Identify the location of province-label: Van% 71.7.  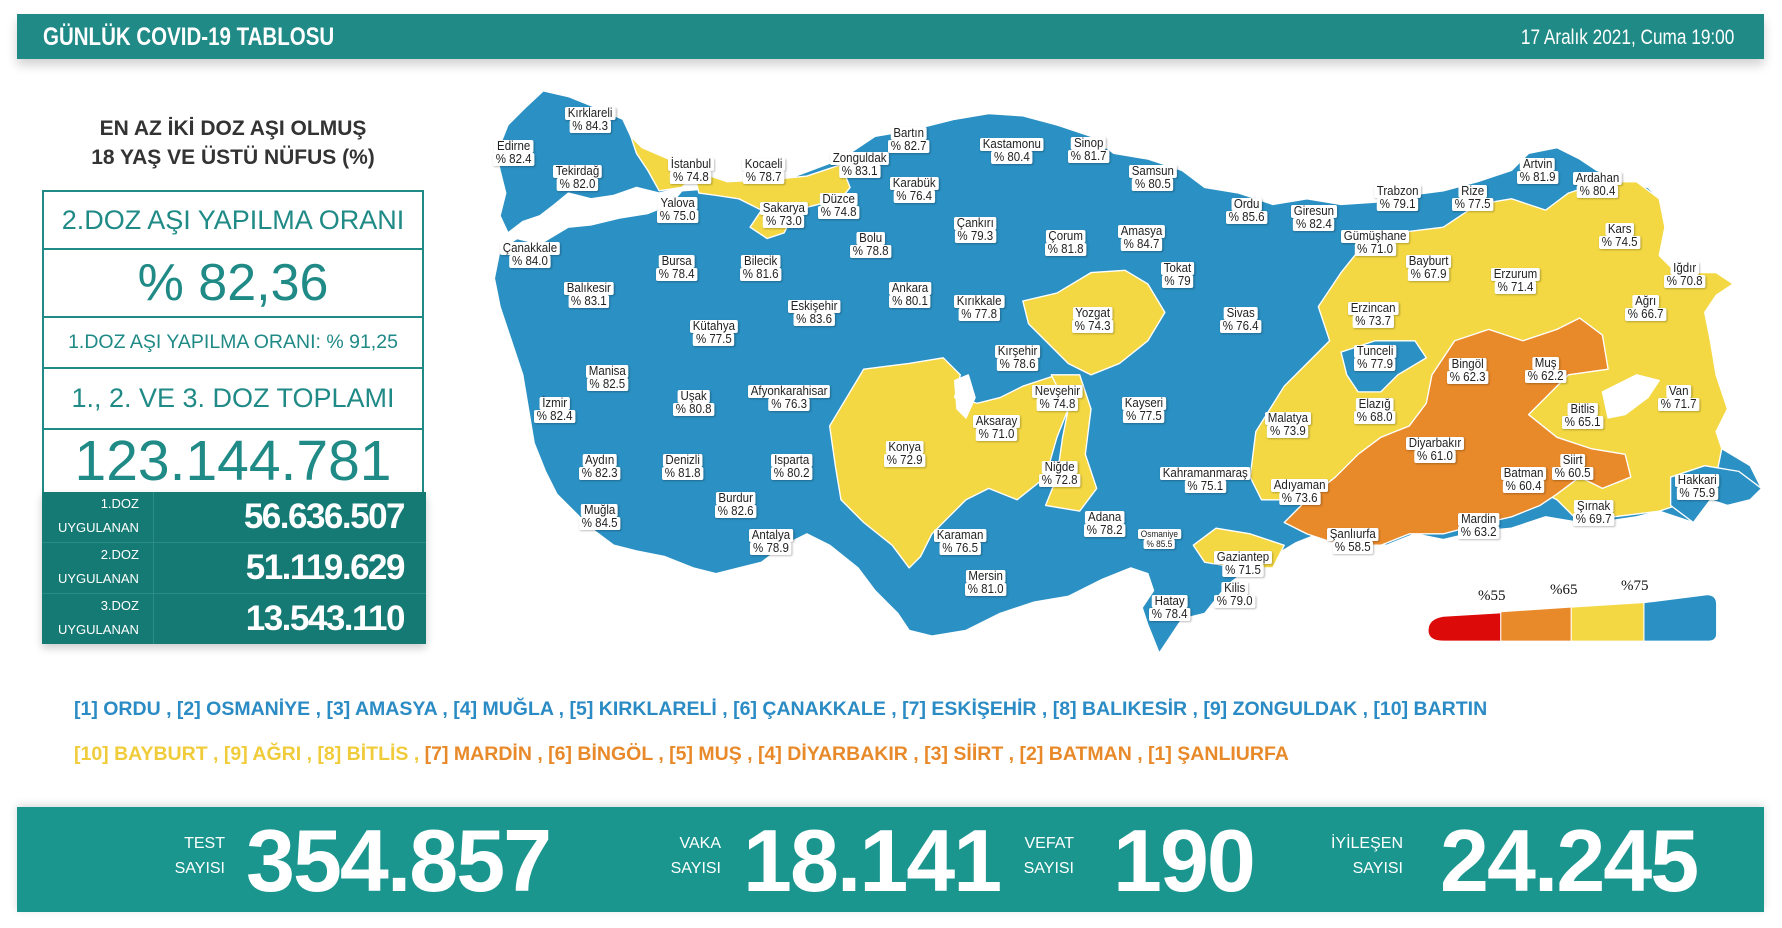
(1679, 398).